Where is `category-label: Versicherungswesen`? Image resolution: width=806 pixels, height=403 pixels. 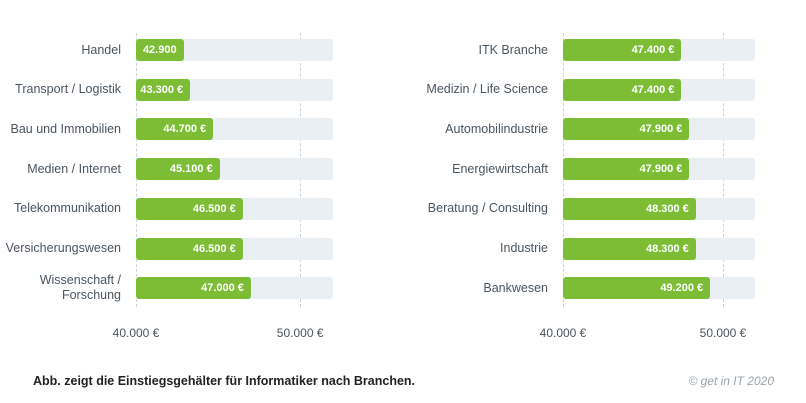
category-label: Versicherungswesen is located at coordinates (63, 248).